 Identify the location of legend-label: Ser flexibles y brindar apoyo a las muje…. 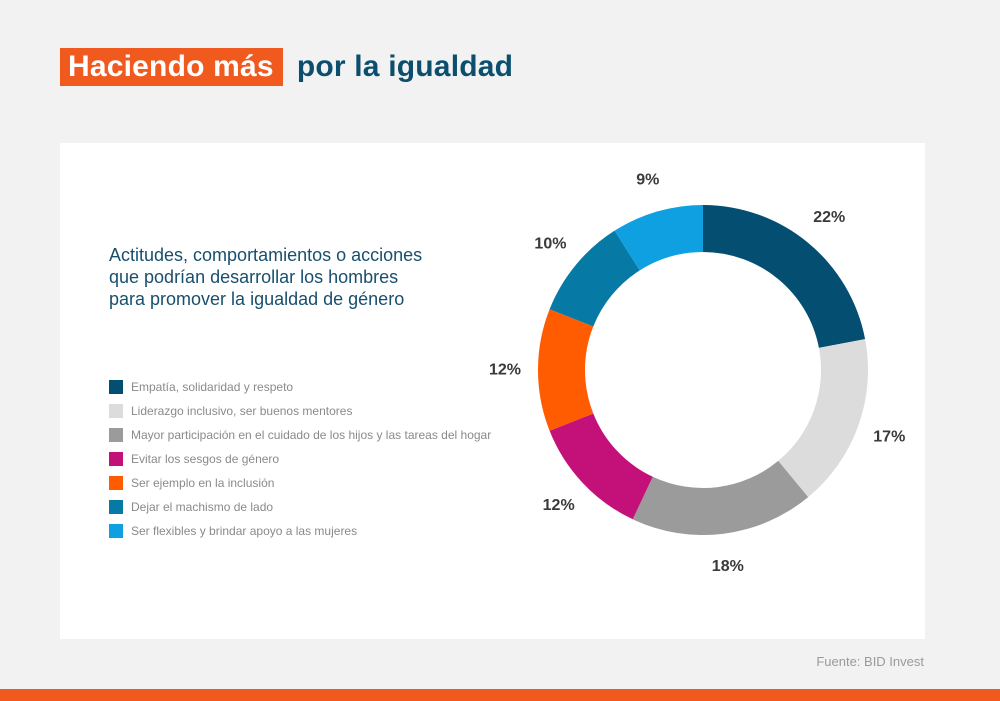
(244, 531).